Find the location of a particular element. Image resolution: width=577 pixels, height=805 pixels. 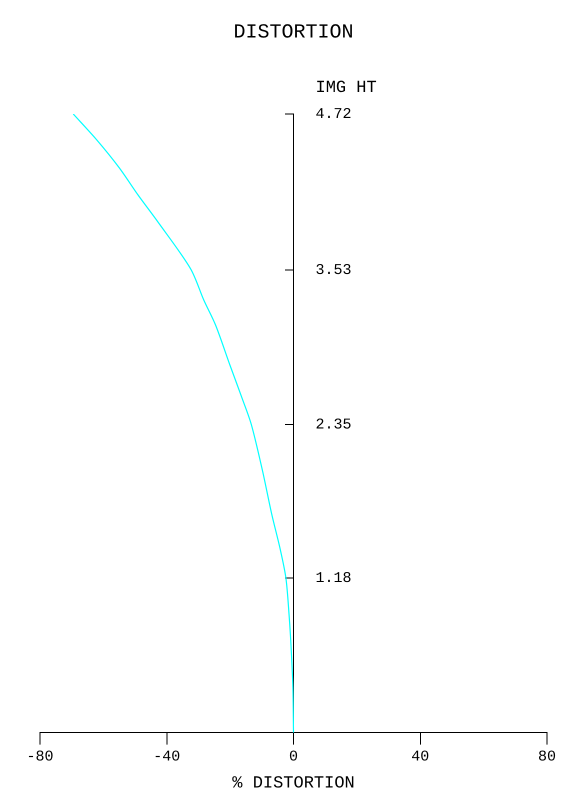

x-axis-title: % DISTORTION is located at coordinates (293, 784).